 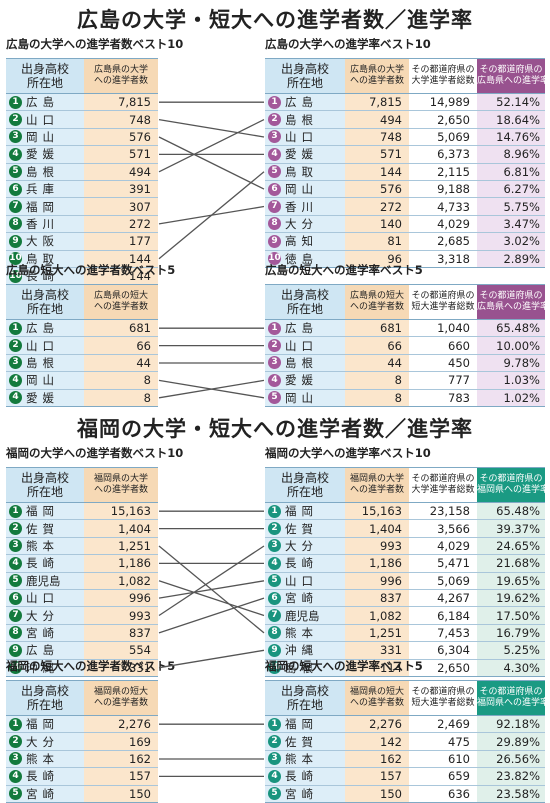 I want to click on table-row: 3 島根 44 450 9.78%, so click(x=405, y=362).